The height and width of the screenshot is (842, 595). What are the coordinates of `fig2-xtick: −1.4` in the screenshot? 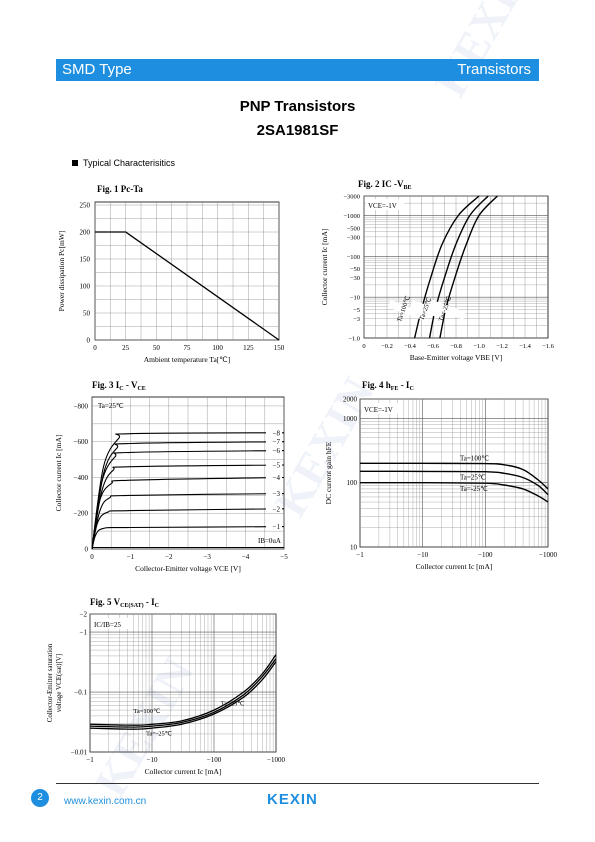 It's located at (525, 346).